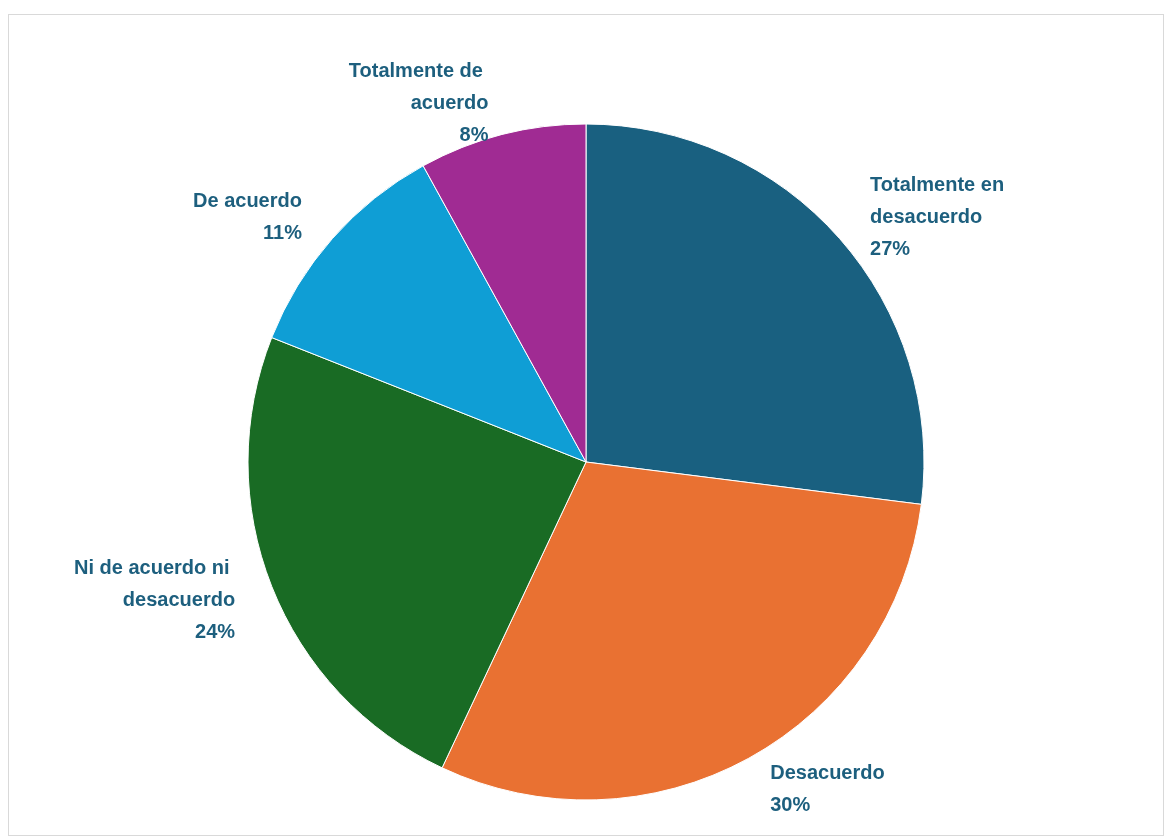 The height and width of the screenshot is (838, 1166). I want to click on data-label: 24%, so click(215, 630).